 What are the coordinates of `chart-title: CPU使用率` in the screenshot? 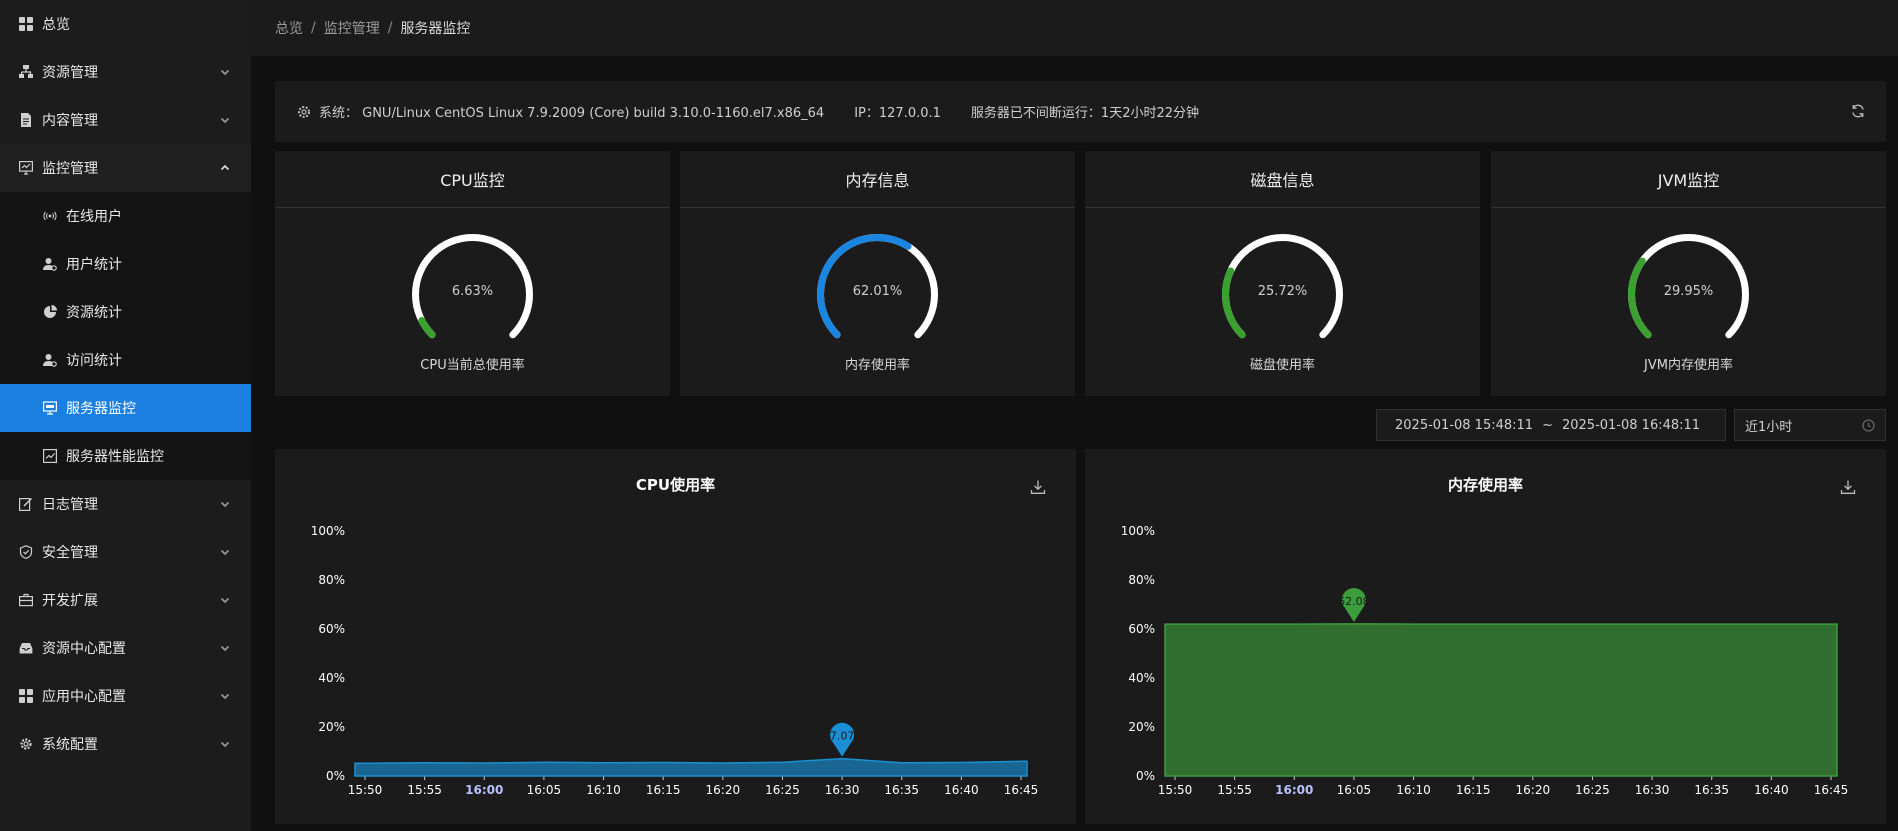 It's located at (675, 485).